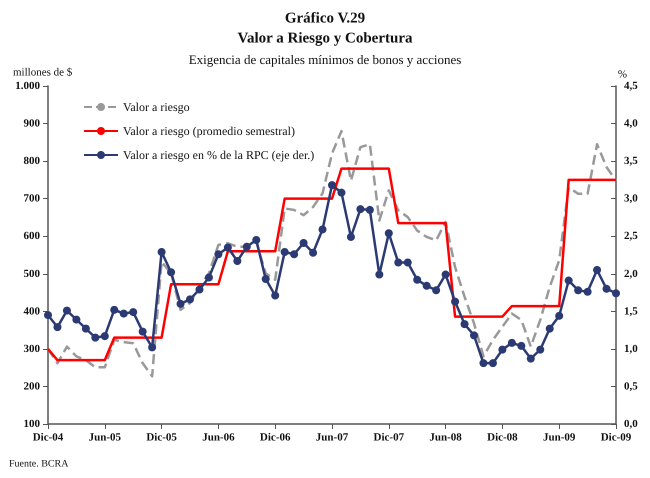 The height and width of the screenshot is (478, 650). What do you see at coordinates (209, 131) in the screenshot?
I see `legend-label: Valor a riesgo (promedio semestral)` at bounding box center [209, 131].